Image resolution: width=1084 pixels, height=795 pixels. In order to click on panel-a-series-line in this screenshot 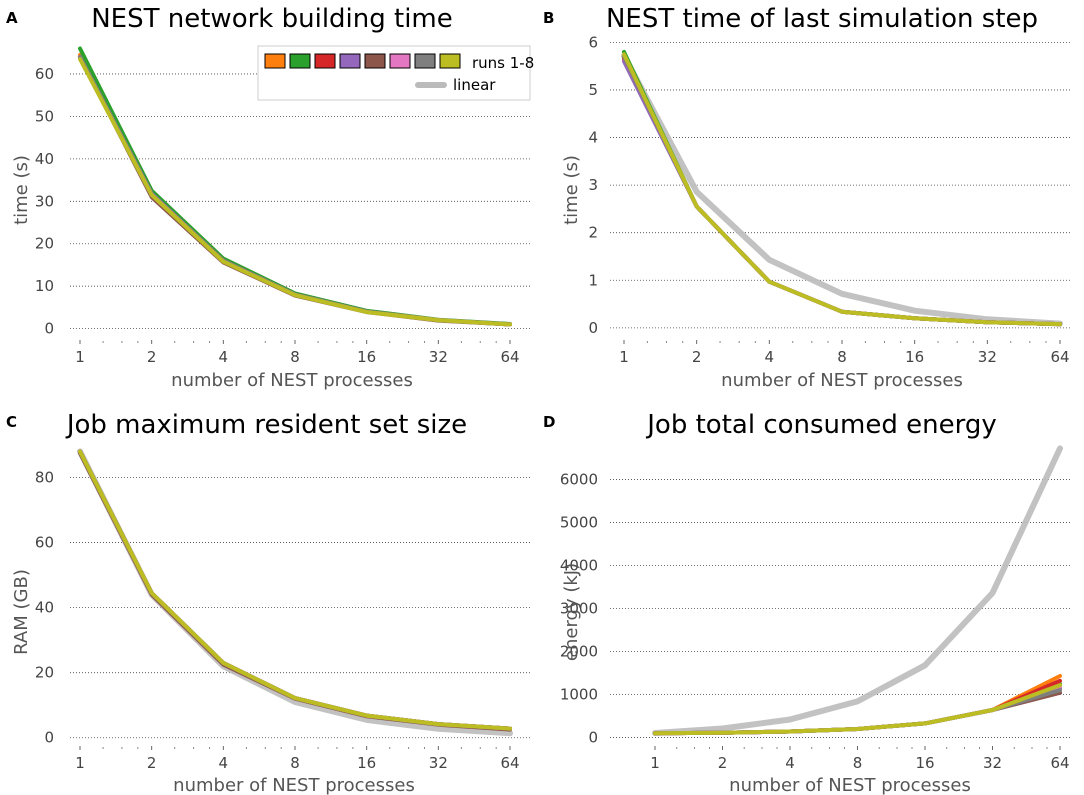, I will do `click(295, 192)`.